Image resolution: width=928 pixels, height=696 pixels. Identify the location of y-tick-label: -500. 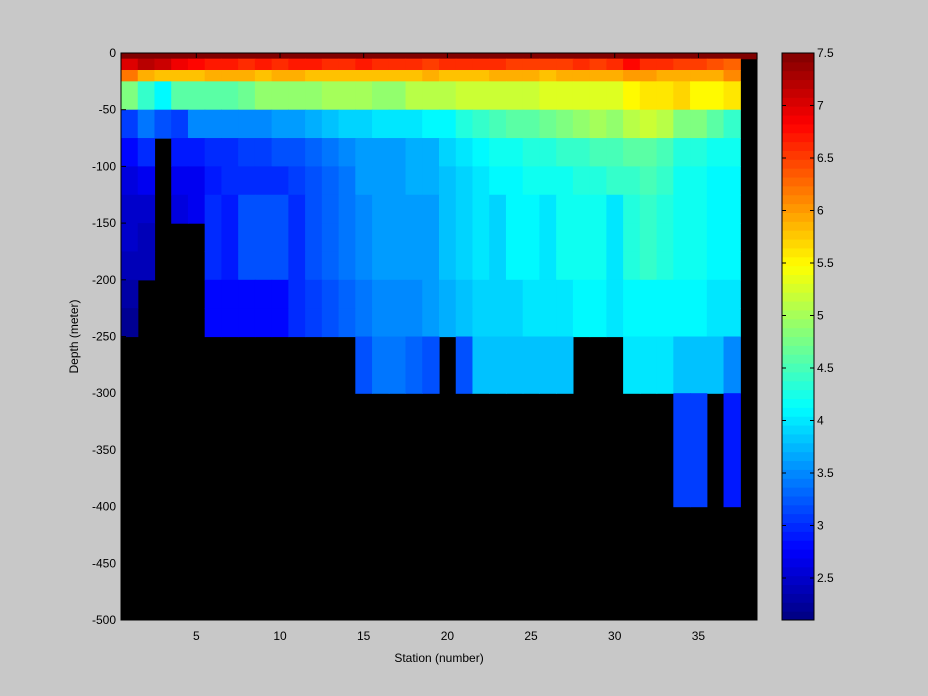
(104, 620).